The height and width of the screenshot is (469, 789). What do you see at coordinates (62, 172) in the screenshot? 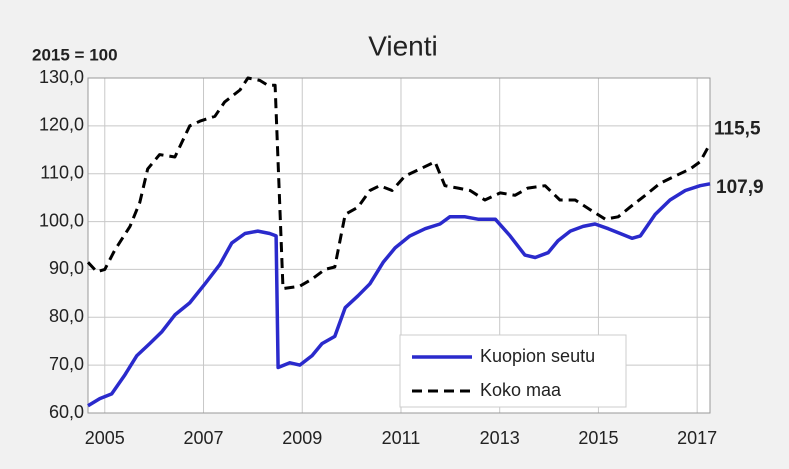
I see `y-tick-label: 110,0` at bounding box center [62, 172].